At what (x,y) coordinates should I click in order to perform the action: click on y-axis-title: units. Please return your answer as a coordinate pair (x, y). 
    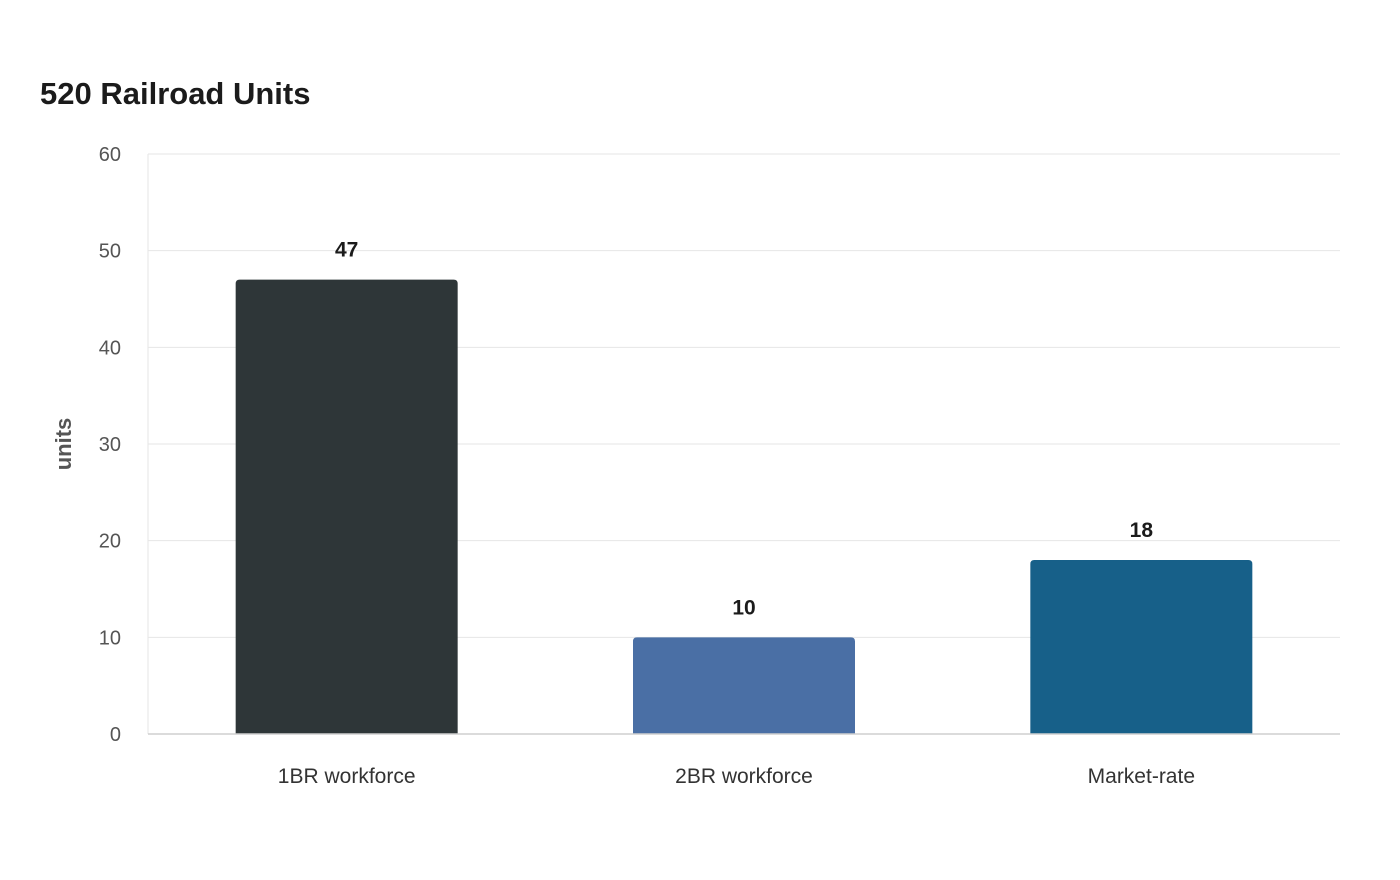
    Looking at the image, I should click on (63, 444).